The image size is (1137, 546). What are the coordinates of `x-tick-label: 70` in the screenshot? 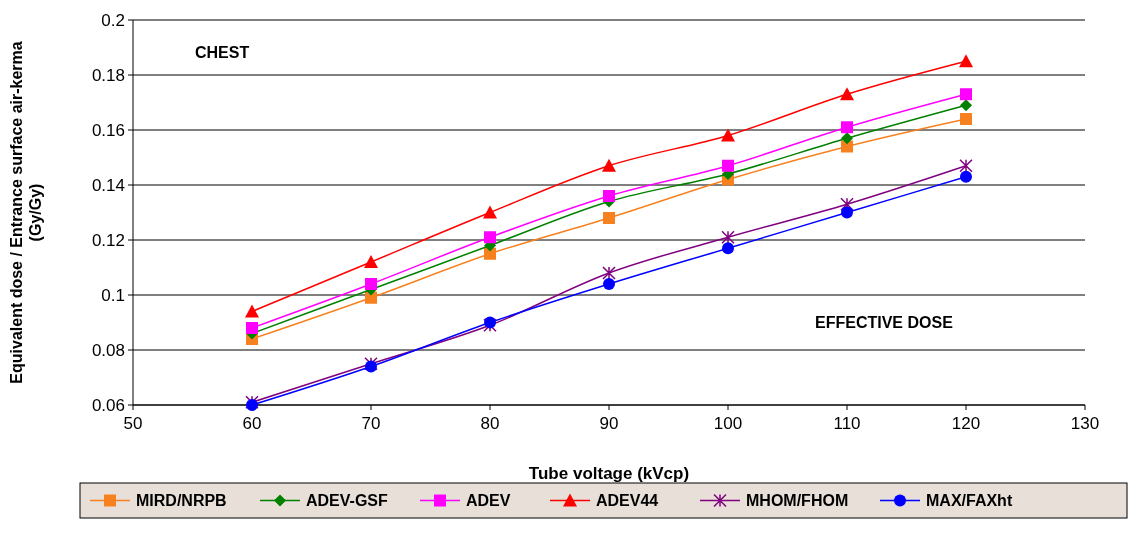 It's located at (371, 423).